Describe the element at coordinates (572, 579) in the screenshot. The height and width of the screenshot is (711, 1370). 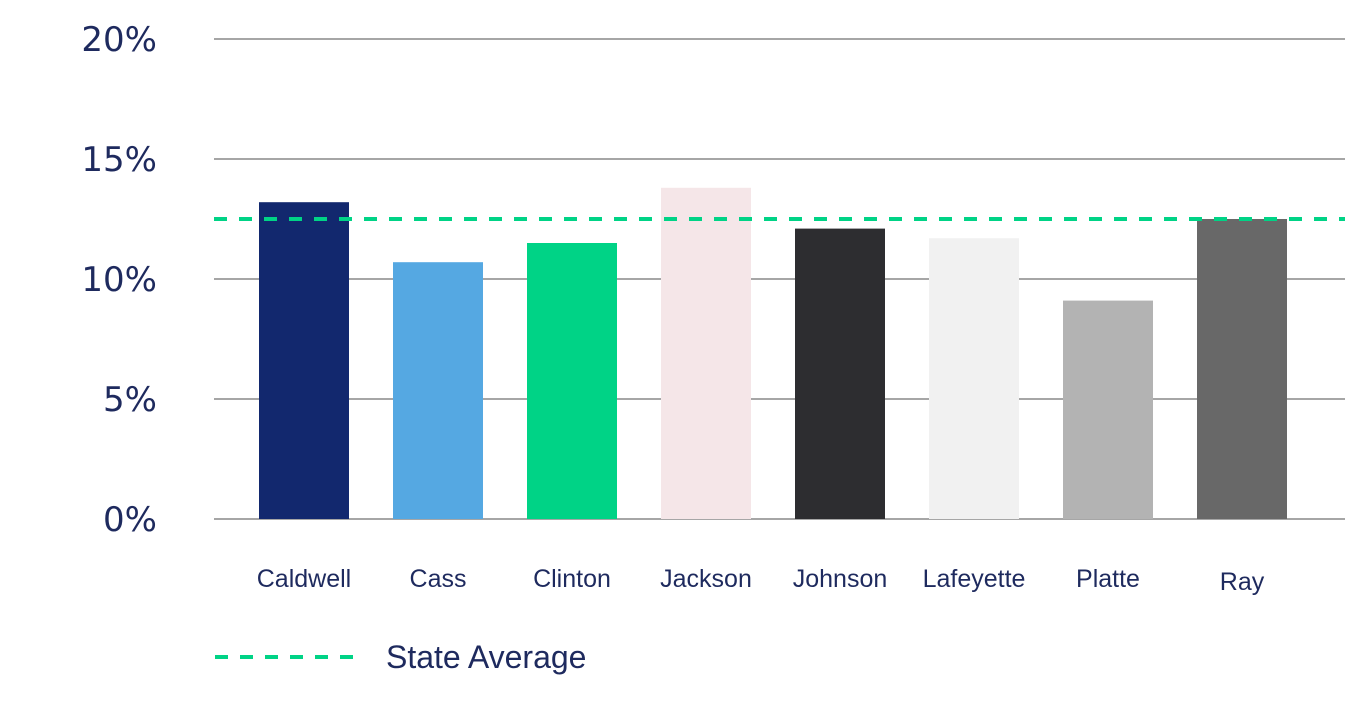
I see `x-tick-label: Clinton` at that location.